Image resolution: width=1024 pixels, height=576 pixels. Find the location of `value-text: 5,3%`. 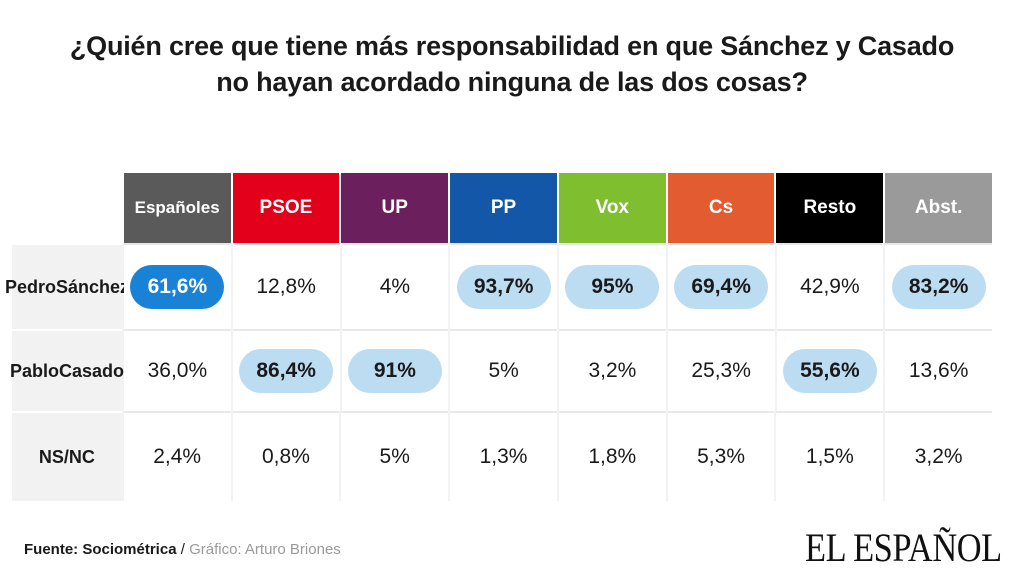

value-text: 5,3% is located at coordinates (721, 456).